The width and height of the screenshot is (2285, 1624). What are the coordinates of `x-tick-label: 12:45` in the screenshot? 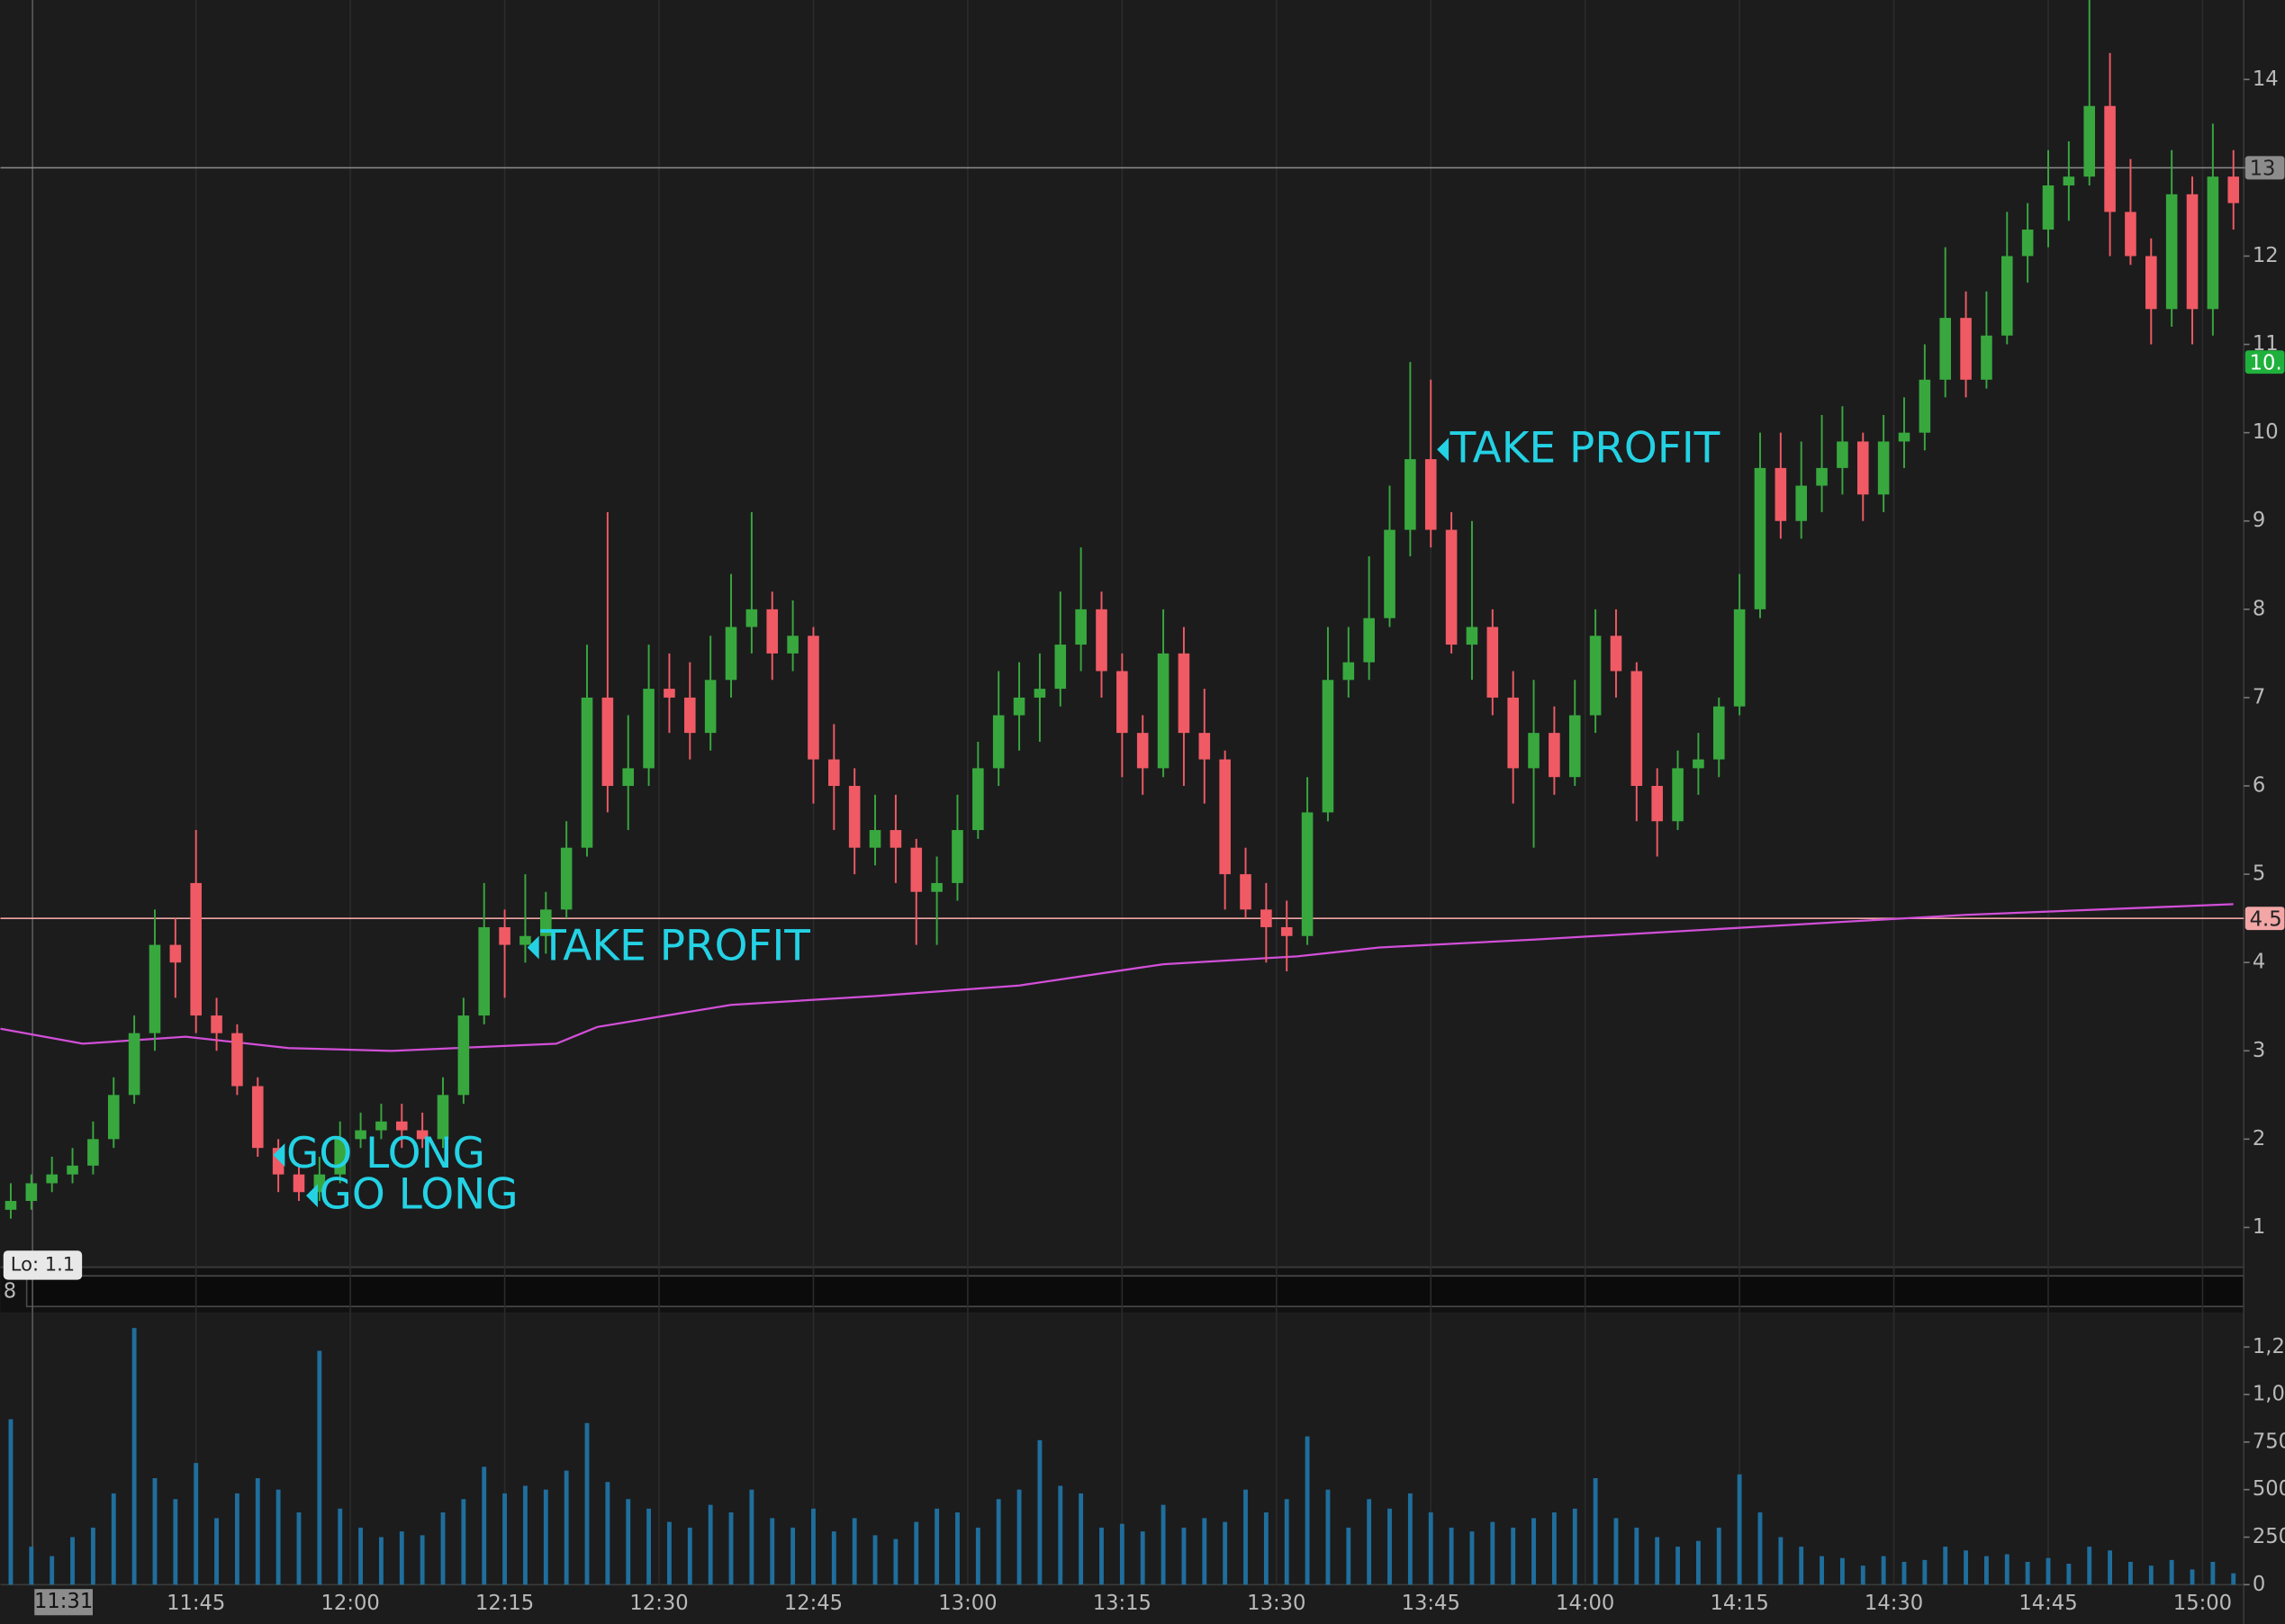 It's located at (813, 1603).